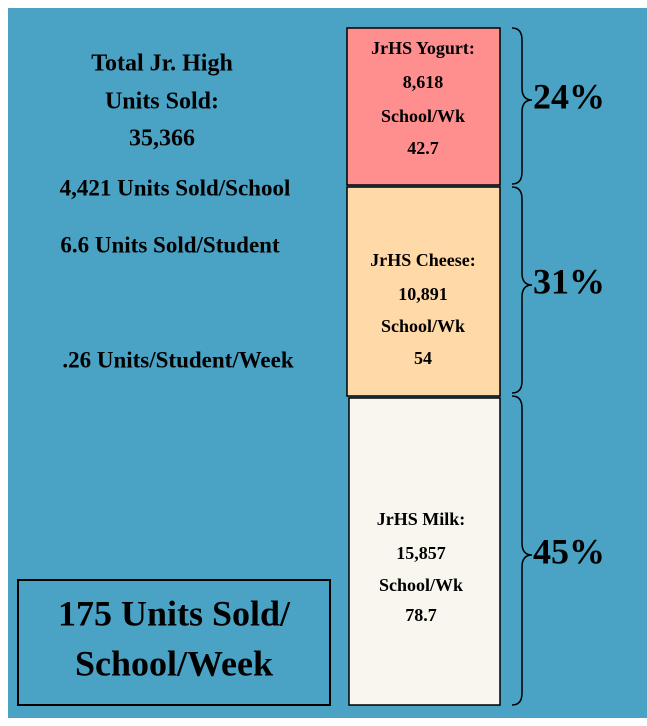 The image size is (647, 726). I want to click on summary-box, so click(174, 642).